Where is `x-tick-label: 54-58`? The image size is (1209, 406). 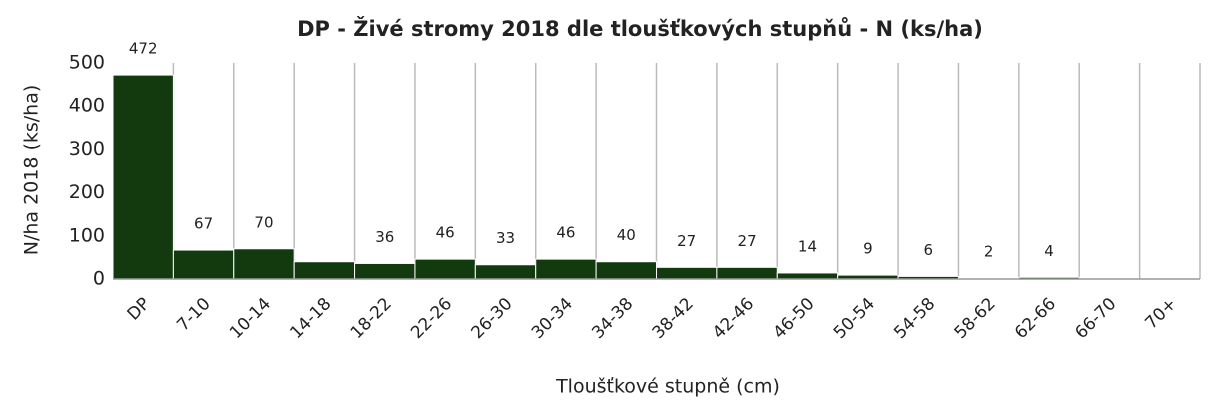 x-tick-label: 54-58 is located at coordinates (914, 318).